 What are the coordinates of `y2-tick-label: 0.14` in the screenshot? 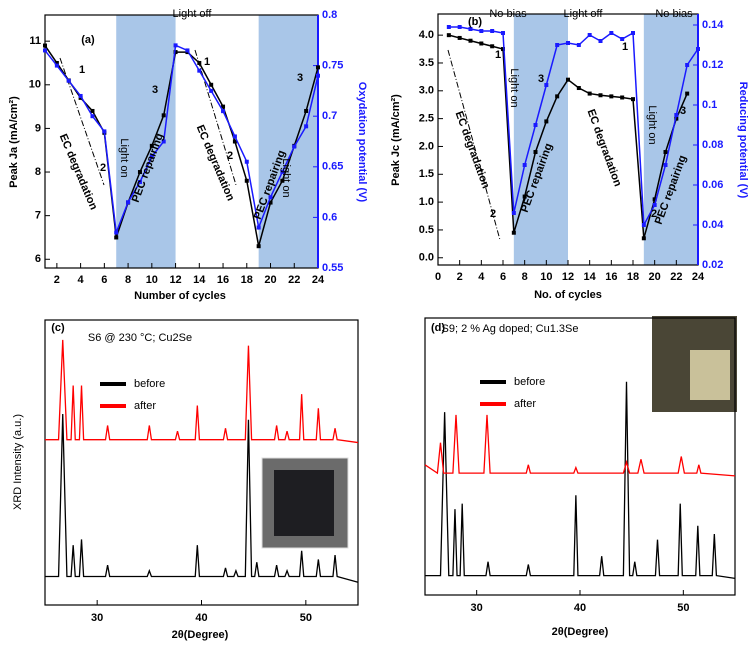 It's located at (713, 25).